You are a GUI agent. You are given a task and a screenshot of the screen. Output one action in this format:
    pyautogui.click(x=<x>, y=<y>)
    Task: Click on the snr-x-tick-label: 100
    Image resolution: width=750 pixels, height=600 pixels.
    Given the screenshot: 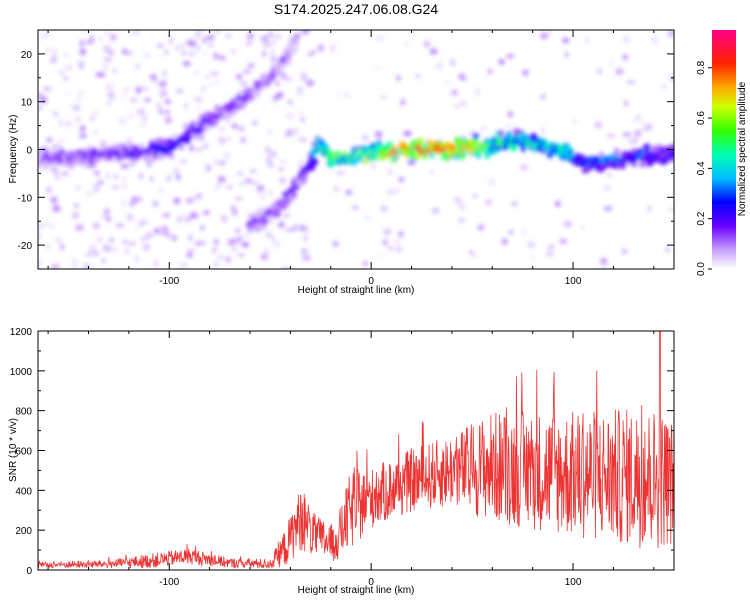 What is the action you would take?
    pyautogui.click(x=573, y=582)
    